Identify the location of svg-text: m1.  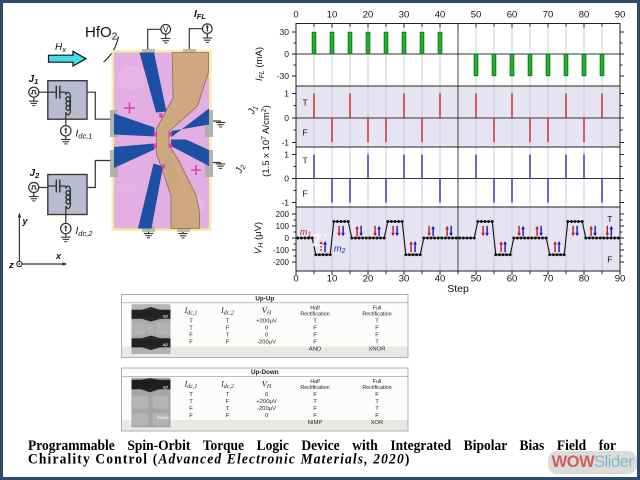
(306, 233).